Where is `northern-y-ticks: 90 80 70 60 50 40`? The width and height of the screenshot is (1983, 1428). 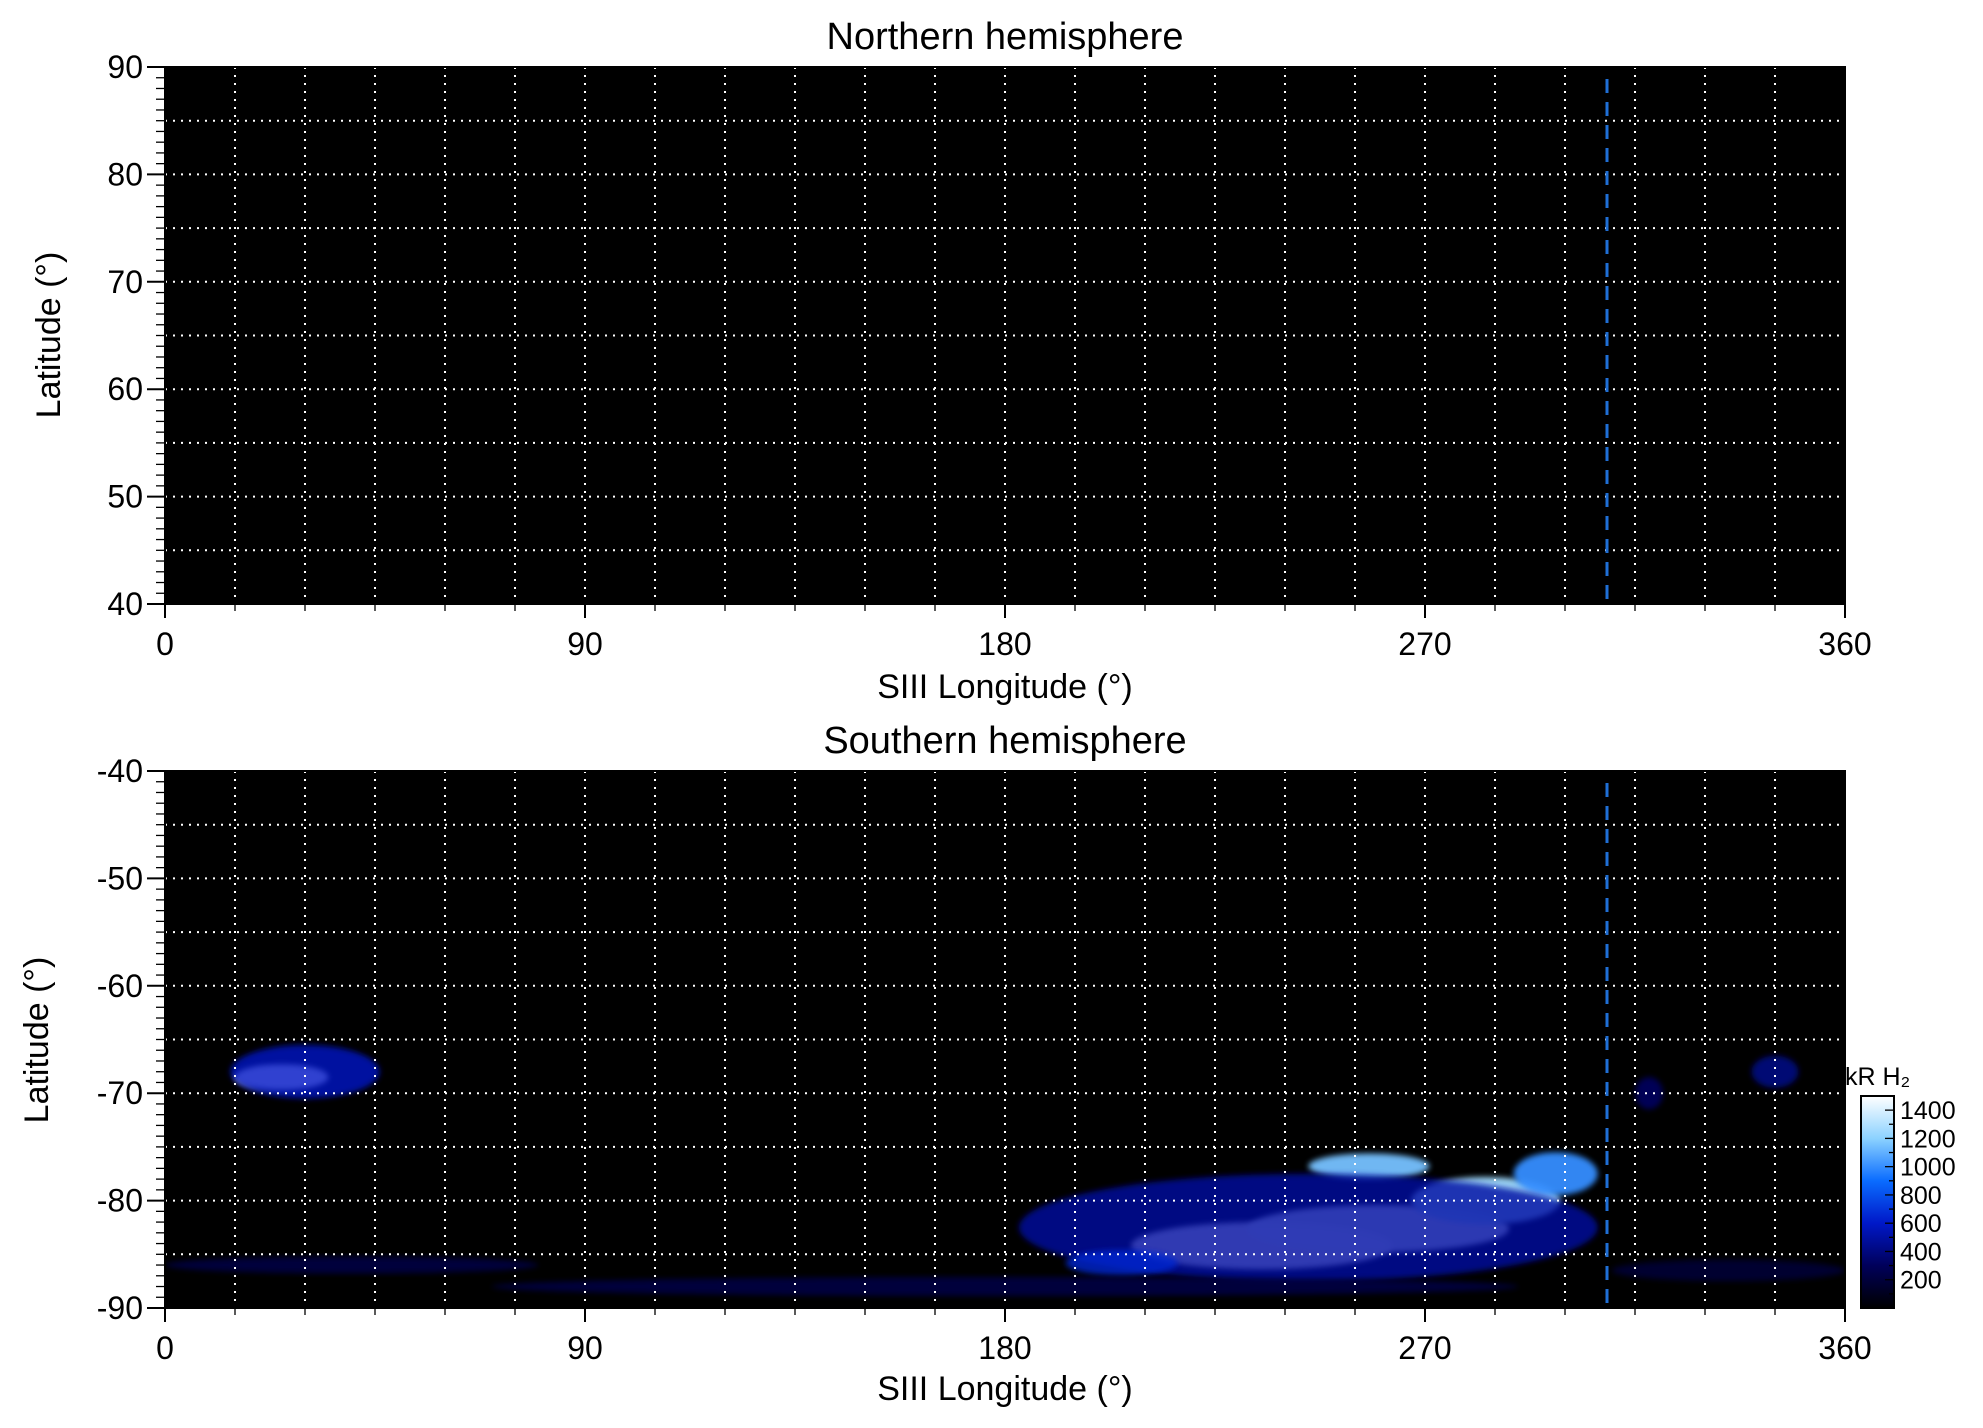
northern-y-ticks: 90 80 70 60 50 40 is located at coordinates (136, 335).